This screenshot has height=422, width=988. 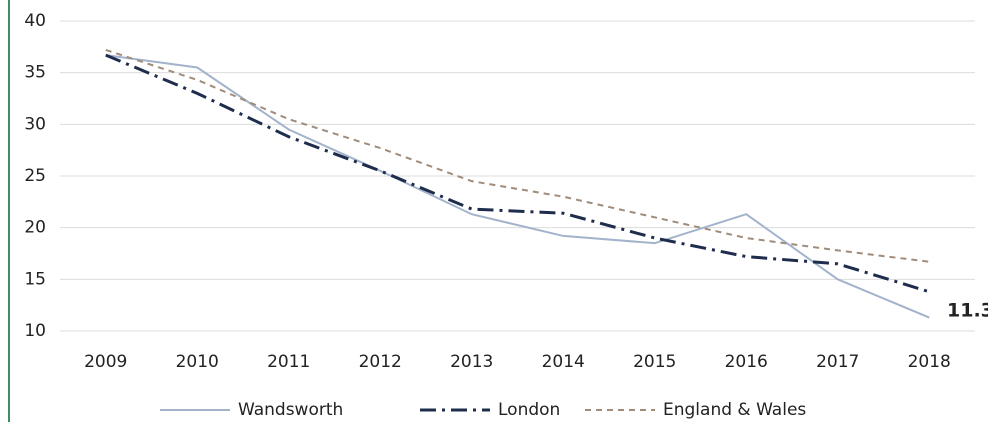 I want to click on x-tick-label: 2009, so click(x=105, y=362).